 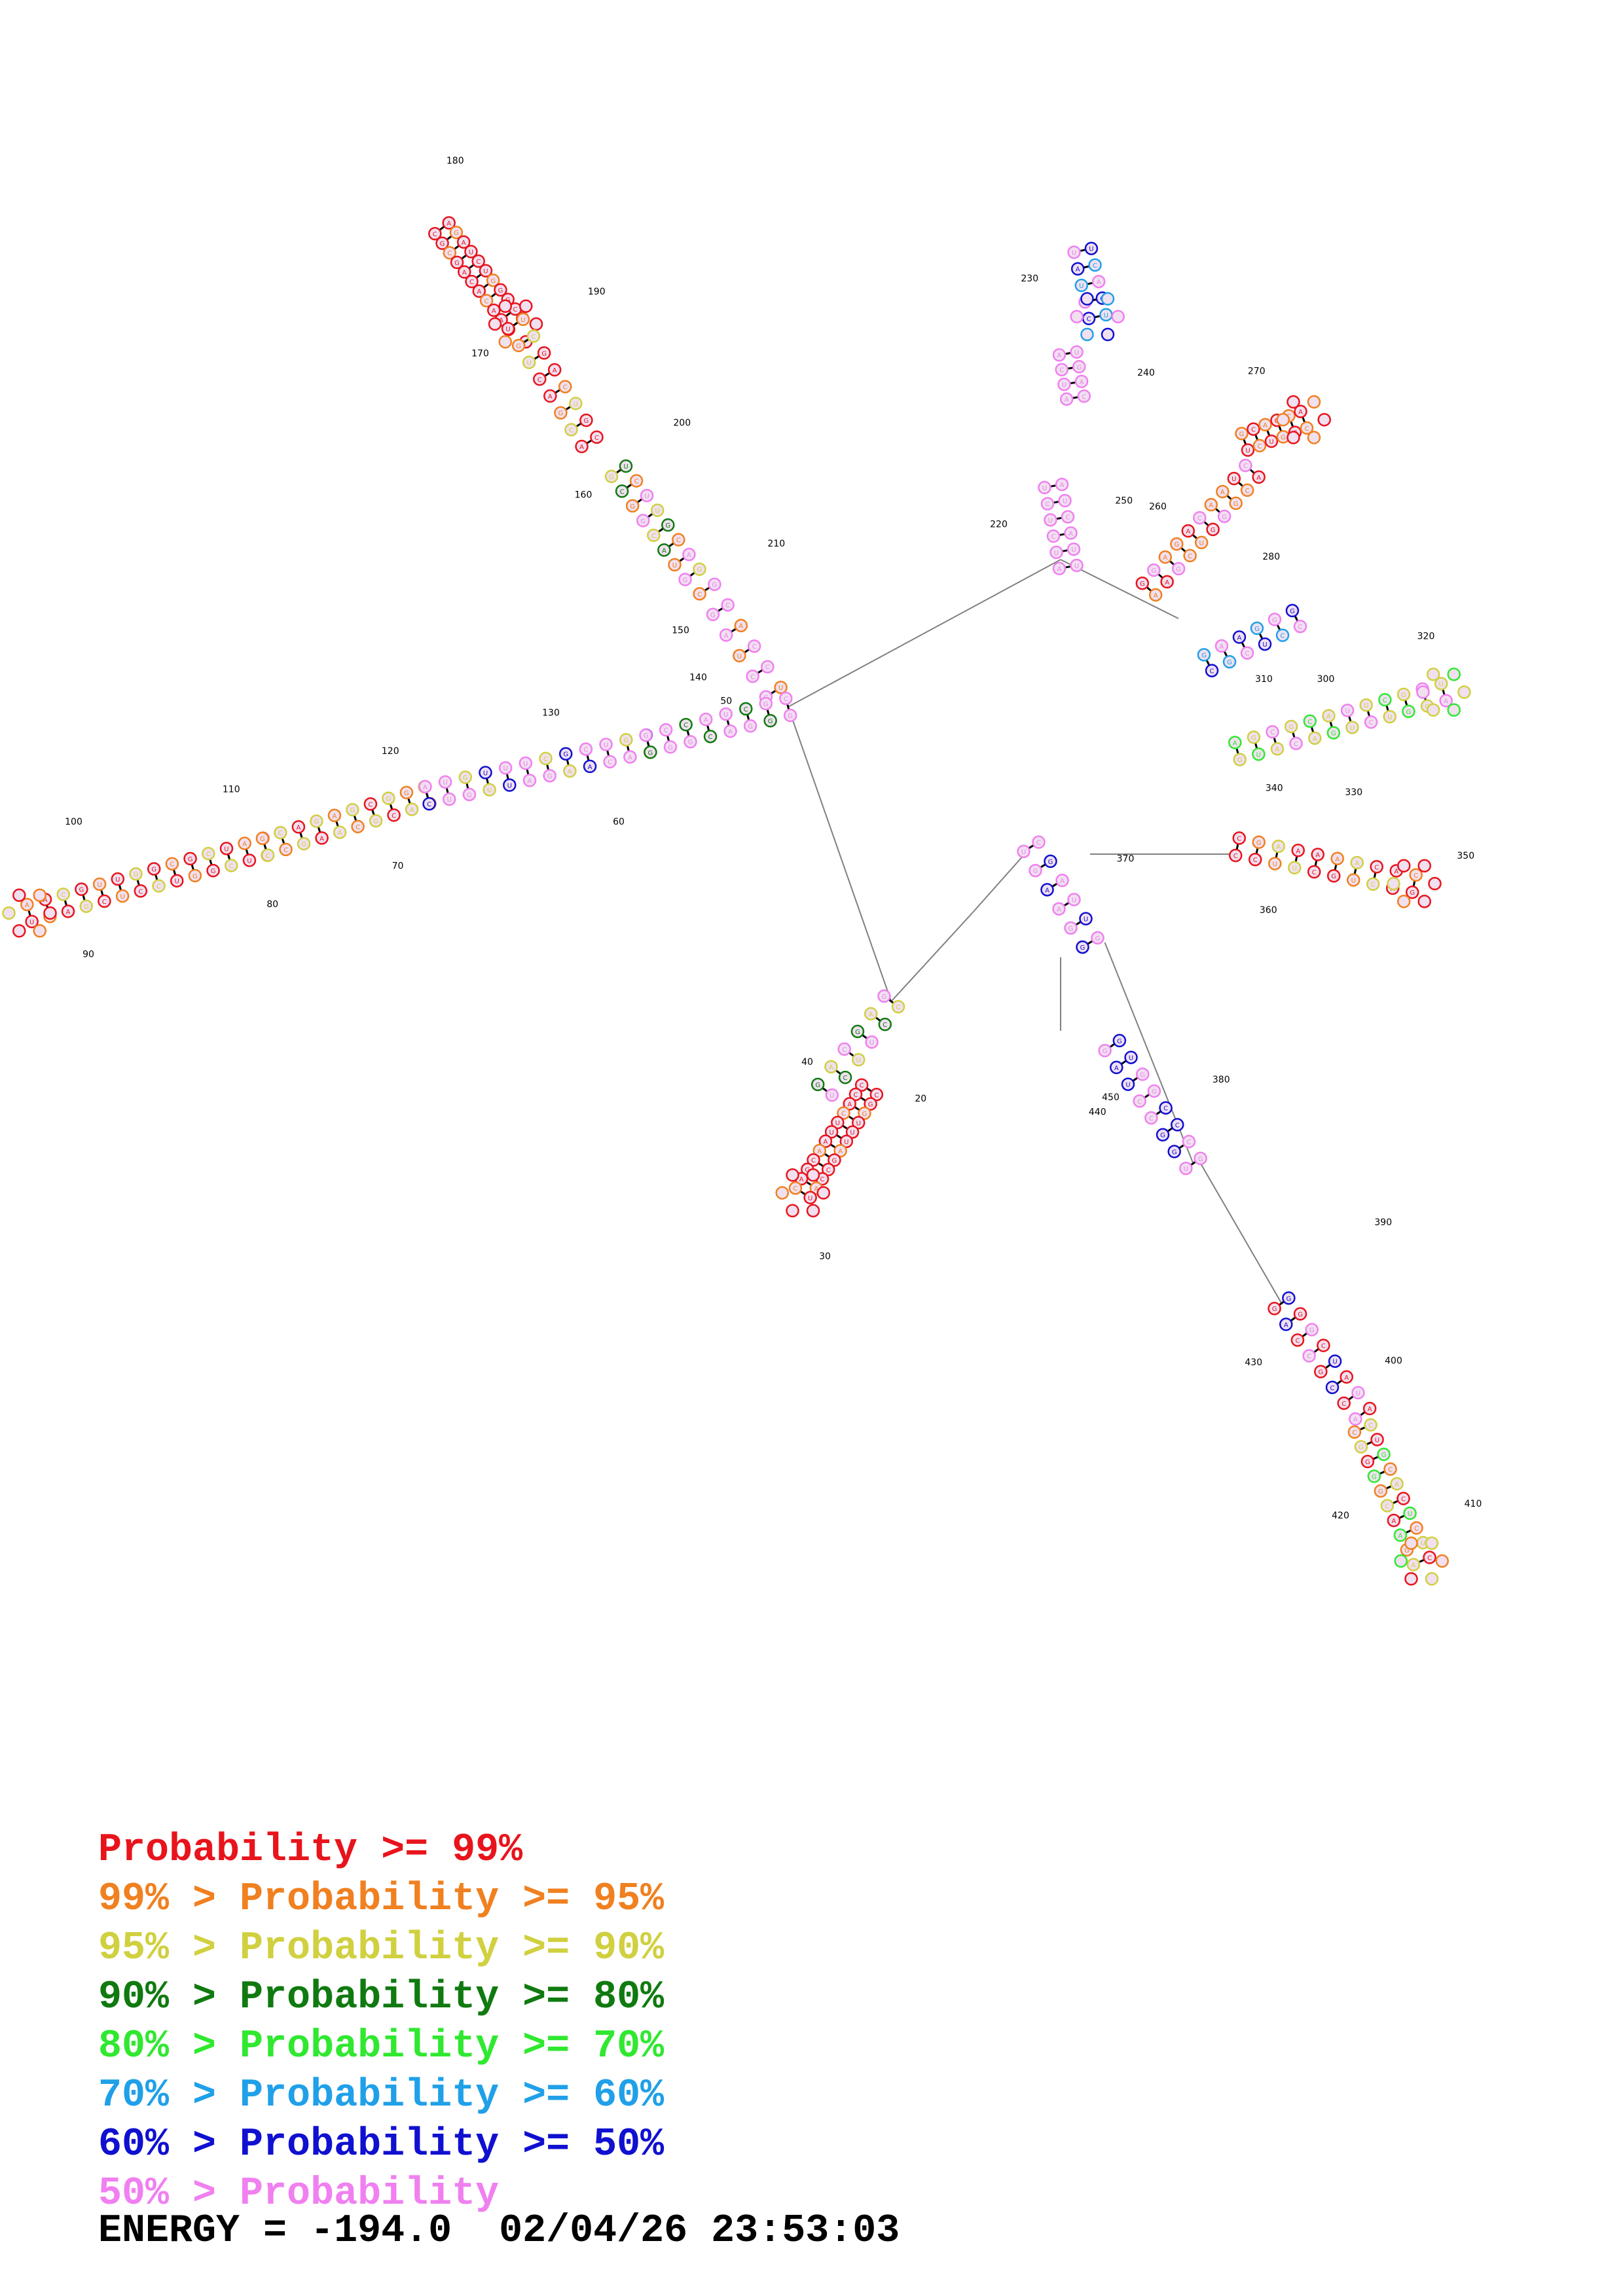 I want to click on legend-row-50: 60% > Probability >= 50%, so click(x=589, y=2145).